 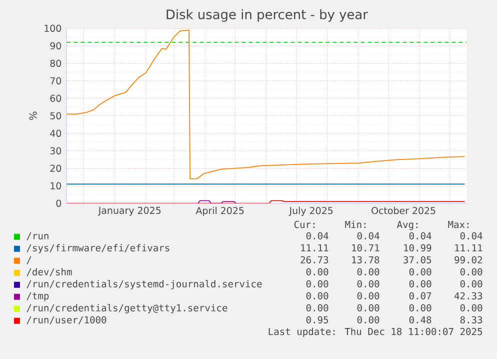 What do you see at coordinates (56, 116) in the screenshot?
I see `y-tick-label: 50` at bounding box center [56, 116].